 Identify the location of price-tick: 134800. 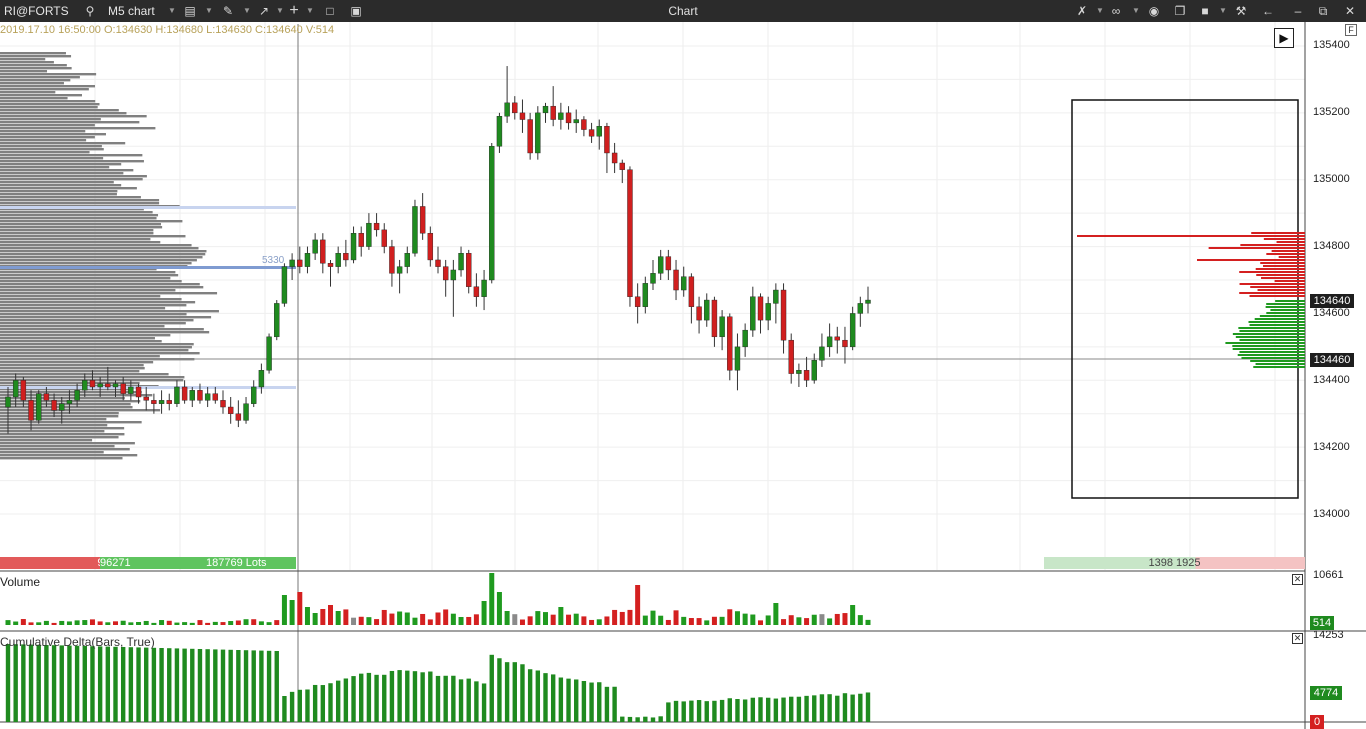
(1331, 246).